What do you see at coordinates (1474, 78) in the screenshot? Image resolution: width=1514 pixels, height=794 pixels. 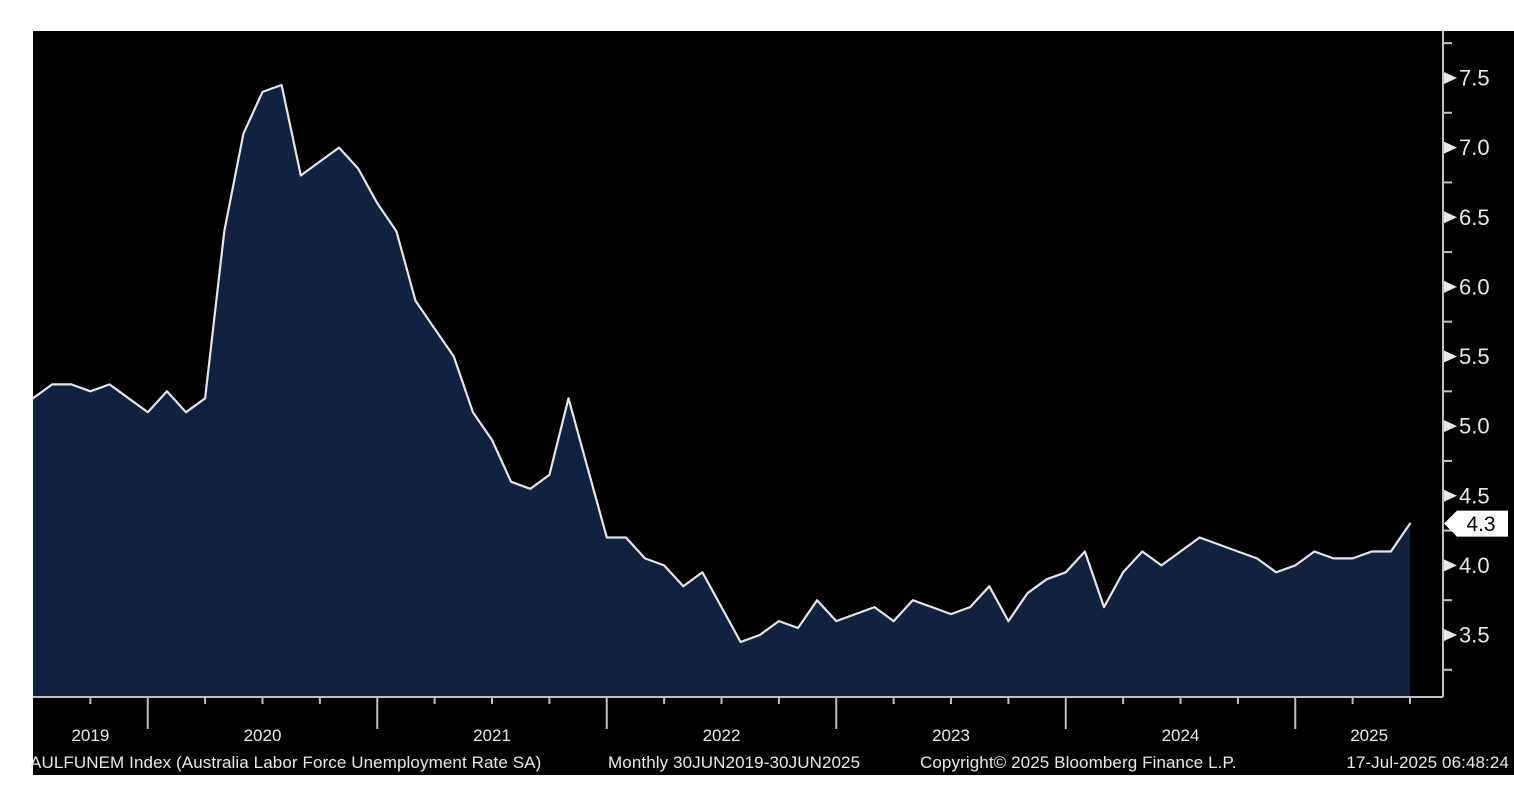 I see `y-tick-label: 7.5` at bounding box center [1474, 78].